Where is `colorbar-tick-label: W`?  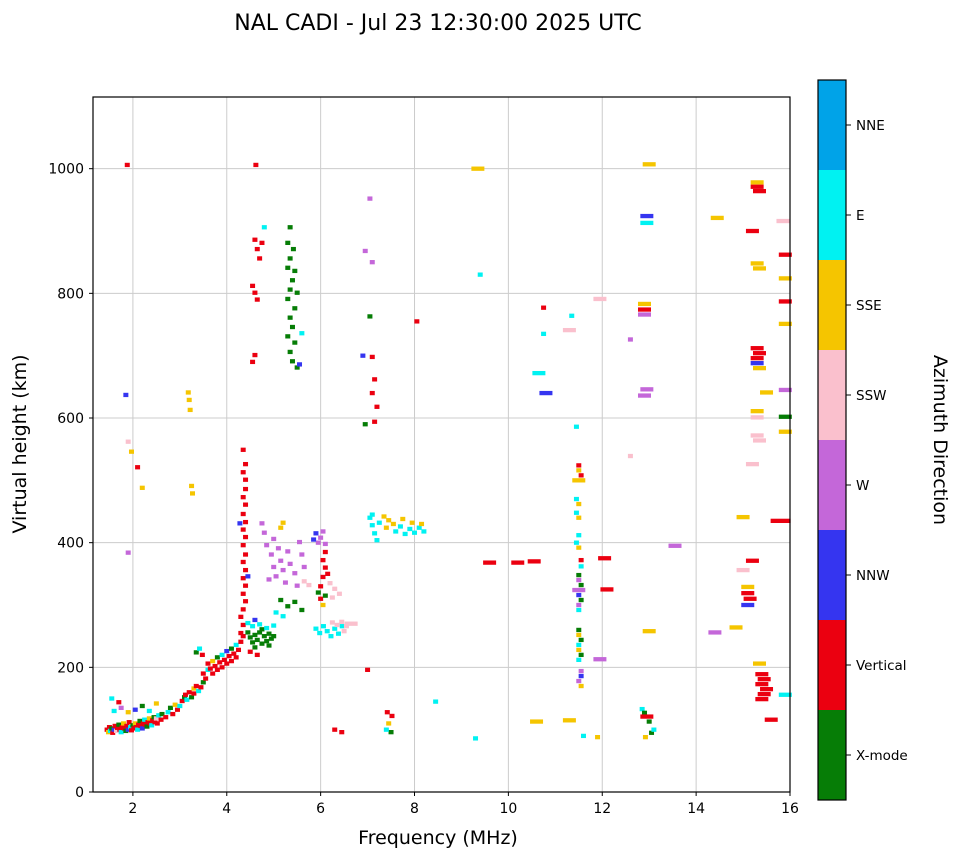 colorbar-tick-label: W is located at coordinates (862, 486).